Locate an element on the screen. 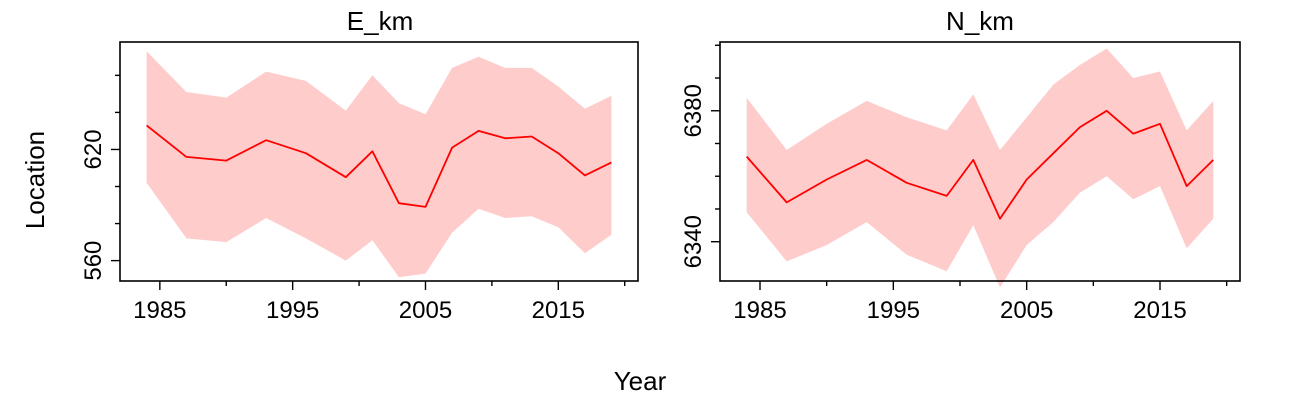 This screenshot has height=400, width=1300. y-tick-label: 6340 is located at coordinates (693, 241).